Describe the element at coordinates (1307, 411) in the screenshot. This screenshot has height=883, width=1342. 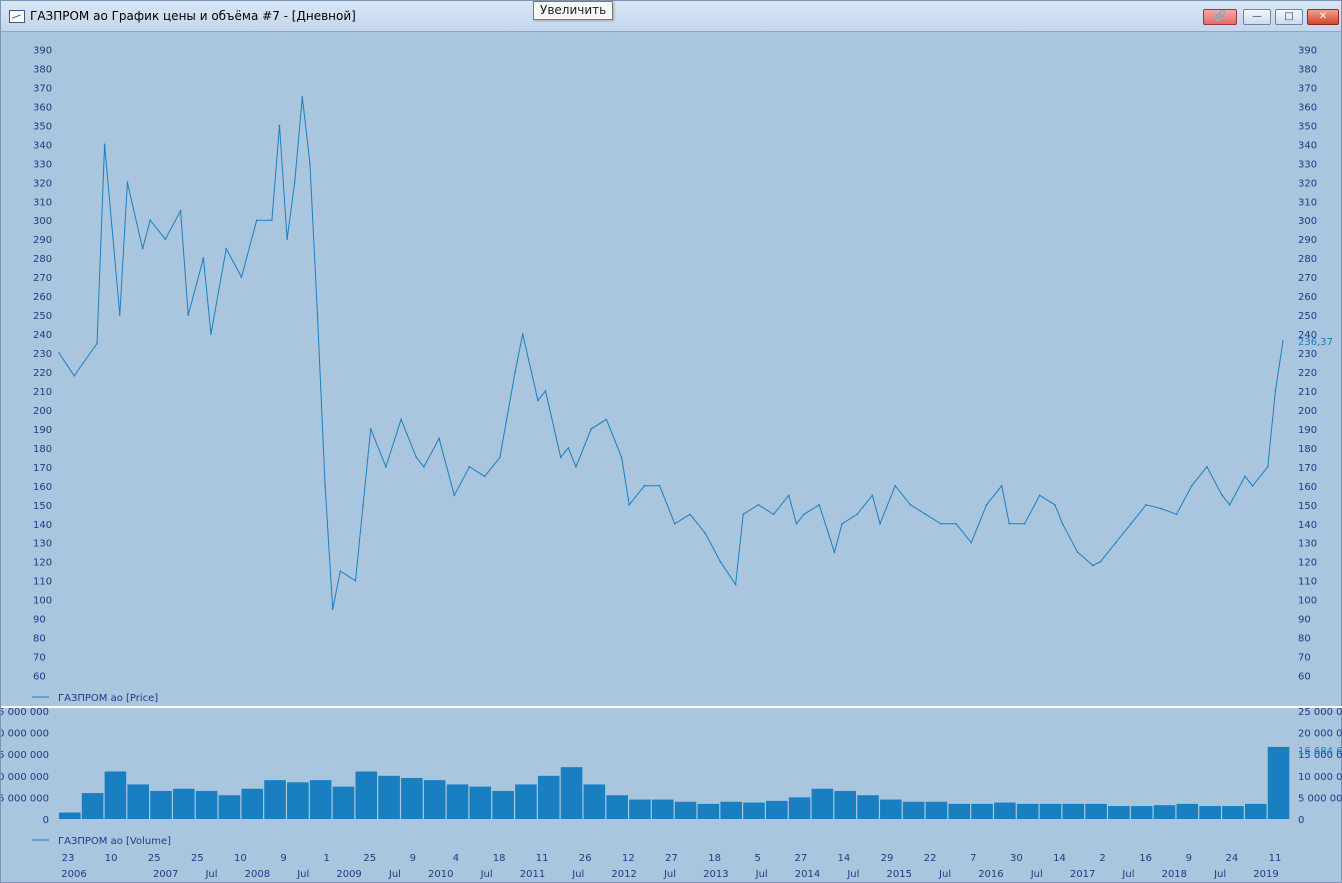
I see `price-ytick-right: 200` at that location.